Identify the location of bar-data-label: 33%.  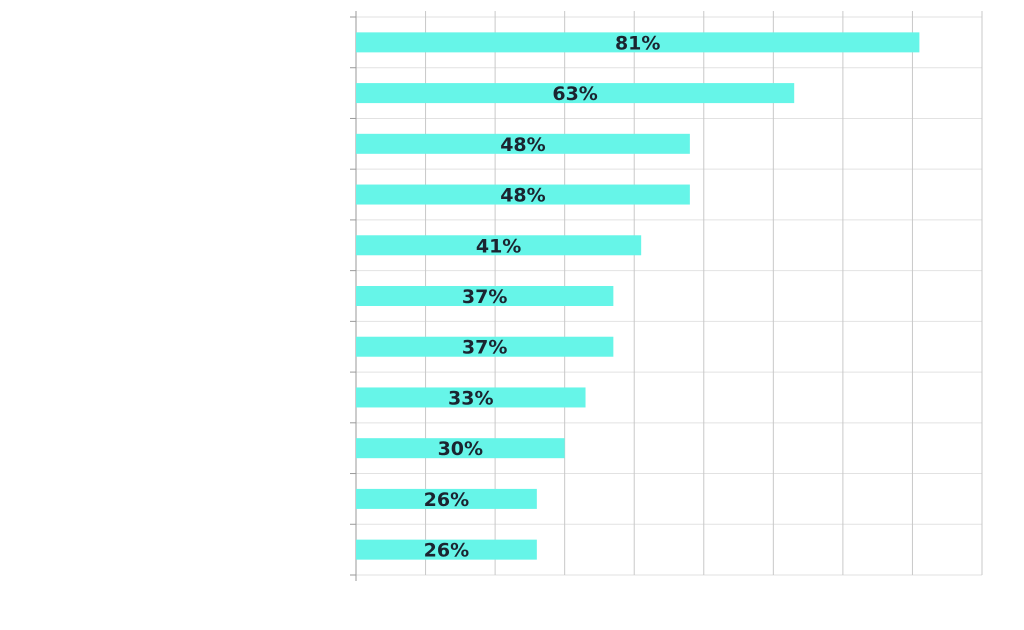
(470, 398).